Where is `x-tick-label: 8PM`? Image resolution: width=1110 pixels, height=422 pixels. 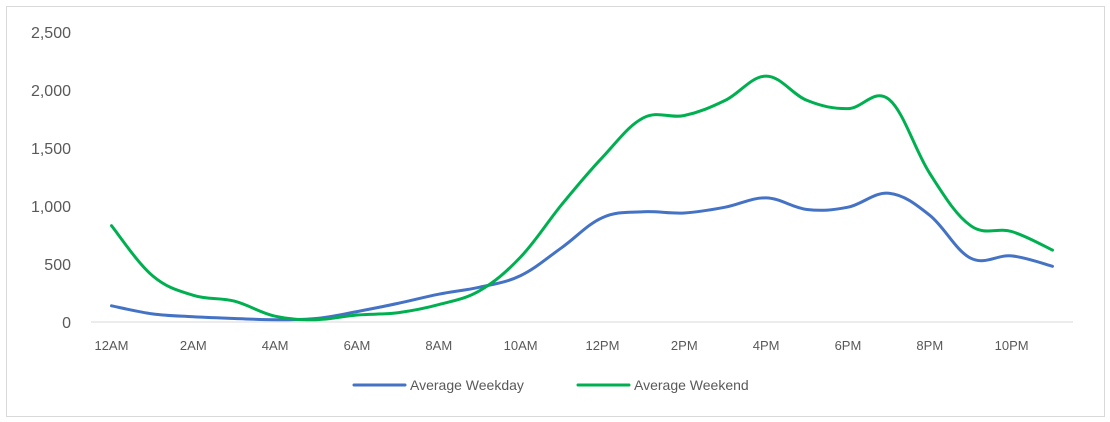 x-tick-label: 8PM is located at coordinates (929, 345).